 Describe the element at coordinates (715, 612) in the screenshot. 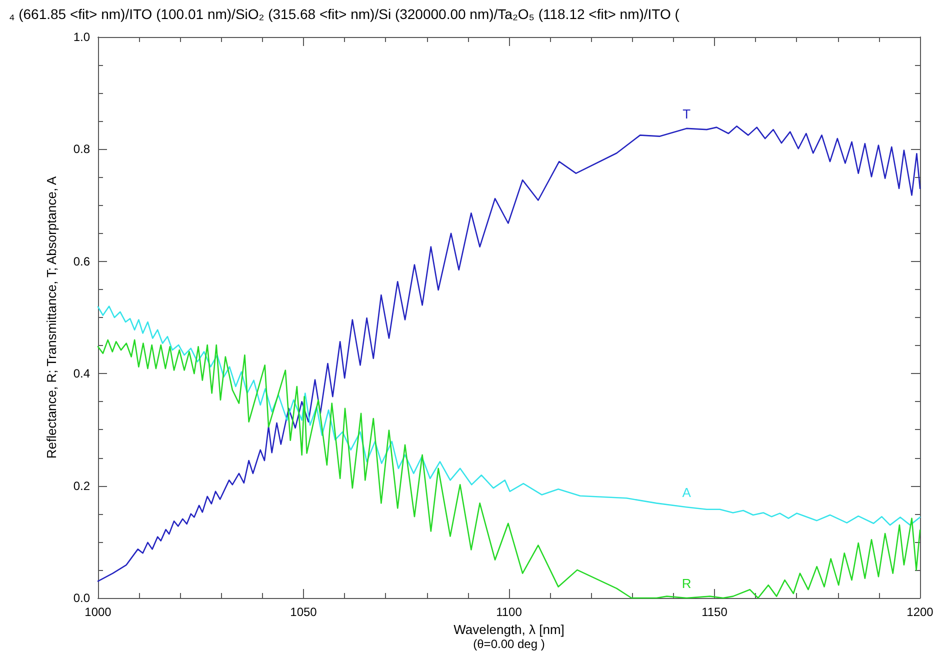

I see `x-tick-label: 1150` at that location.